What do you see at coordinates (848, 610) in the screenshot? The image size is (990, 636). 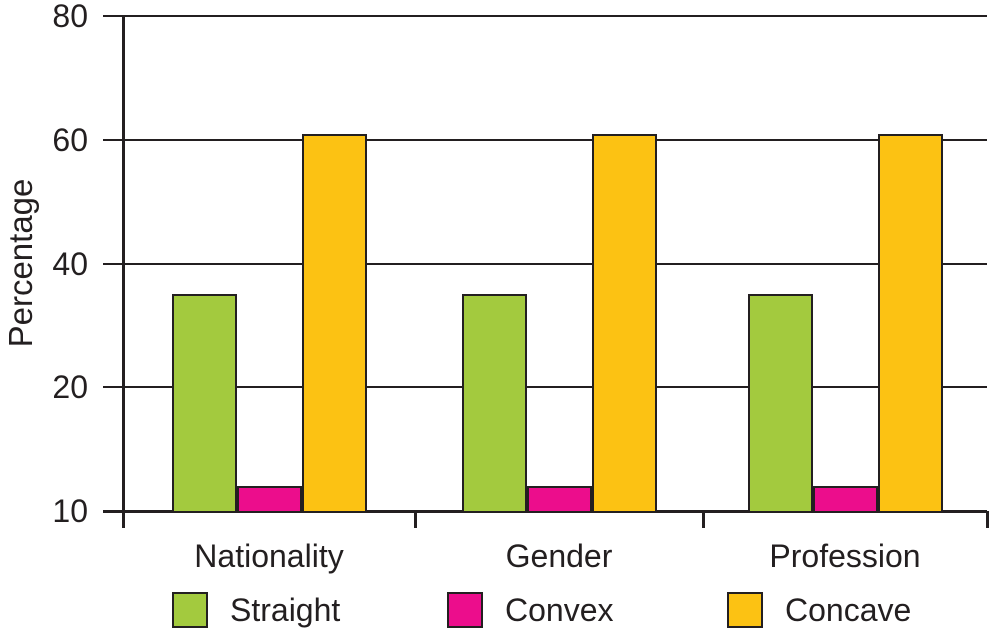 I see `legend-label: Concave` at bounding box center [848, 610].